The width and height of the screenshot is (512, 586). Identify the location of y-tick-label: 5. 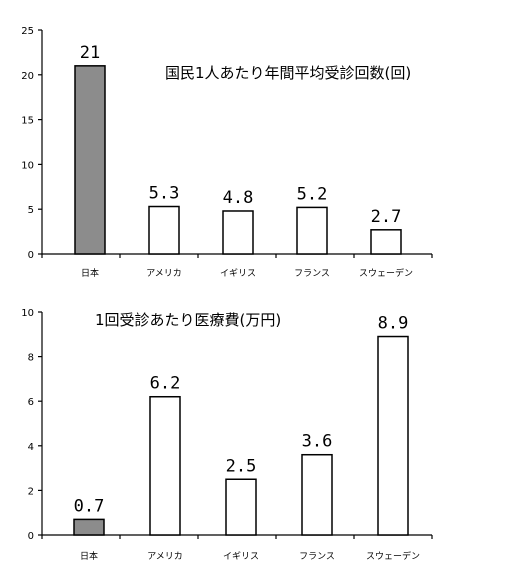
(31, 210).